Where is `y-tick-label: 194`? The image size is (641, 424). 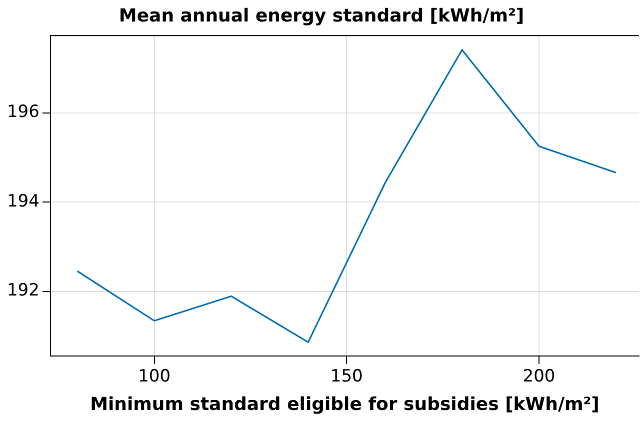 y-tick-label: 194 is located at coordinates (23, 201).